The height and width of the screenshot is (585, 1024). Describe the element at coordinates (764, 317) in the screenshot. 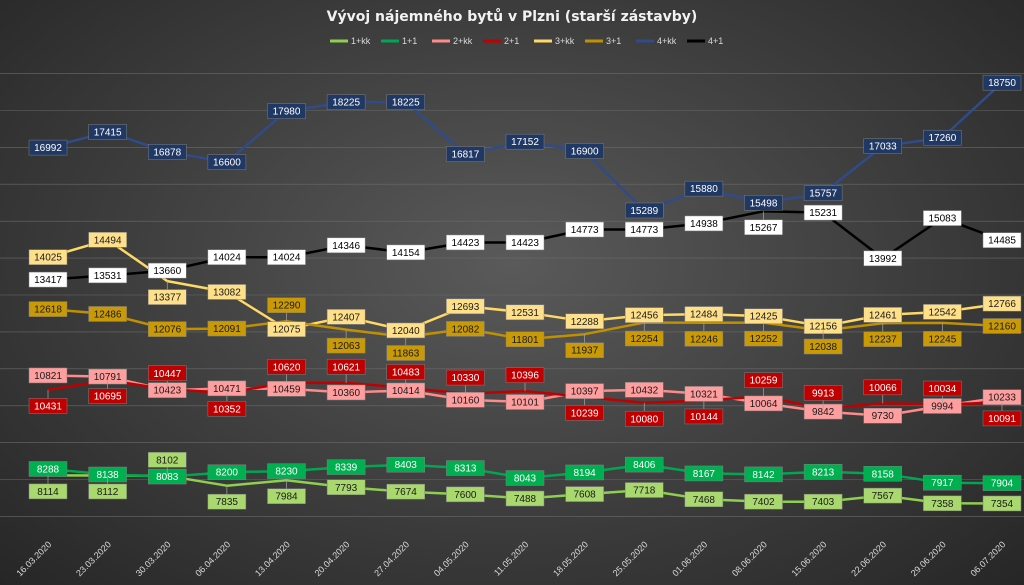

I see `data-label: 12425` at that location.